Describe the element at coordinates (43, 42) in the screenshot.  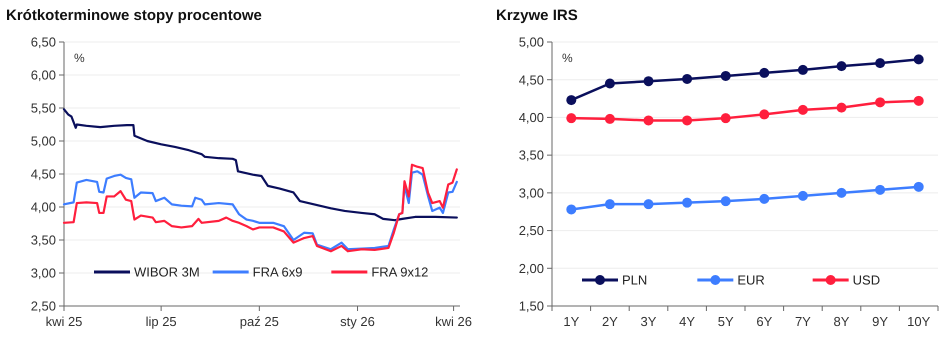
I see `y-tick-label: 6,50` at that location.